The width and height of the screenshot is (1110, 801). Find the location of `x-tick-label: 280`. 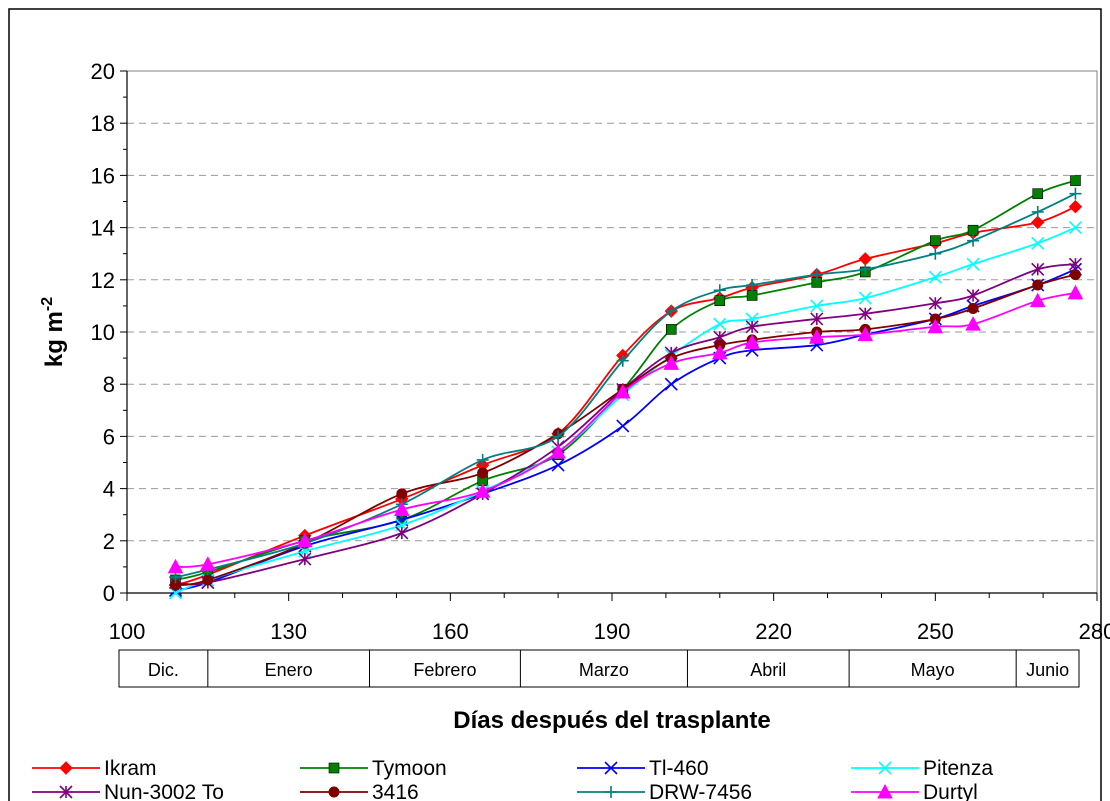

x-tick-label: 280 is located at coordinates (1094, 631).